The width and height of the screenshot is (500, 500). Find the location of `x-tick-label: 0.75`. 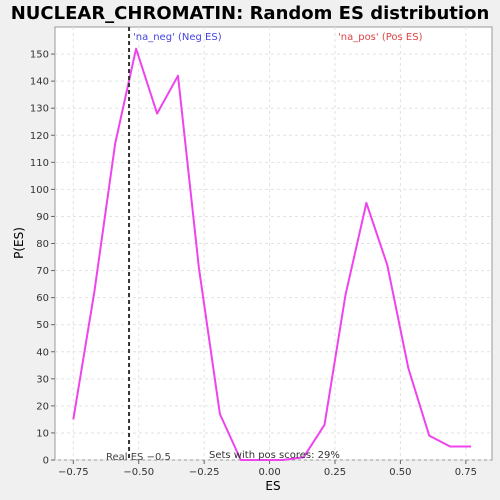

x-tick-label: 0.75 is located at coordinates (466, 472).